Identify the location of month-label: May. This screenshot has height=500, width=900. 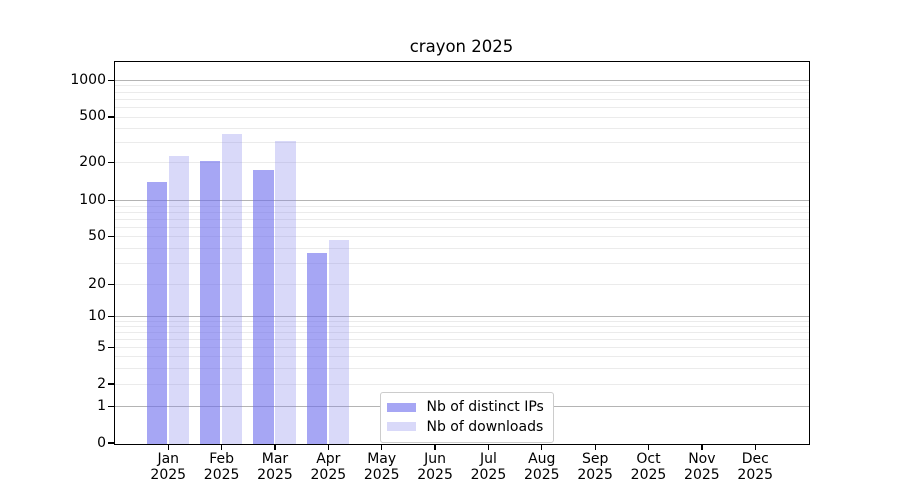
(382, 459).